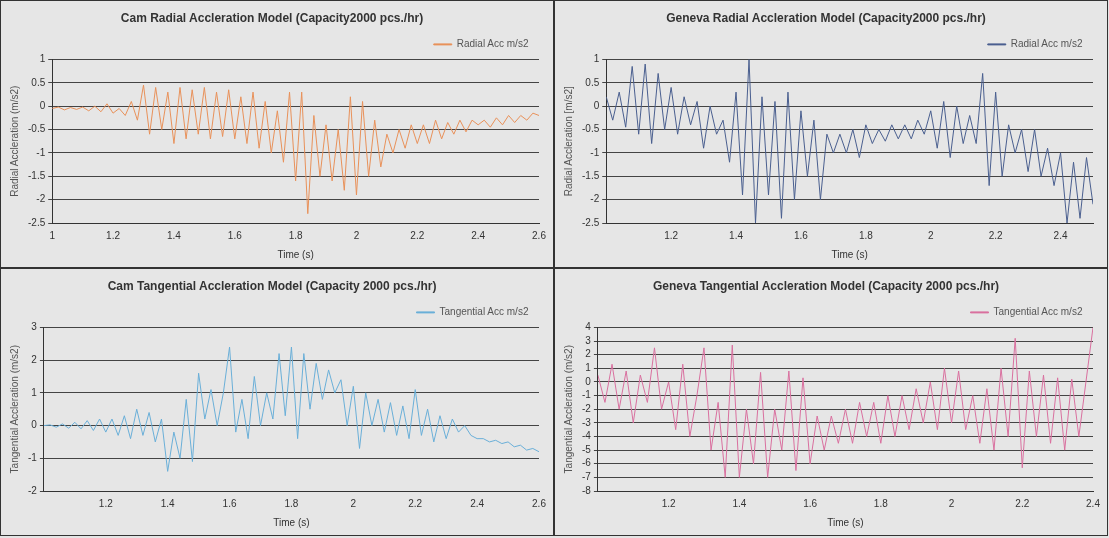 This screenshot has height=538, width=1109. I want to click on y-tick-label: -7, so click(586, 477).